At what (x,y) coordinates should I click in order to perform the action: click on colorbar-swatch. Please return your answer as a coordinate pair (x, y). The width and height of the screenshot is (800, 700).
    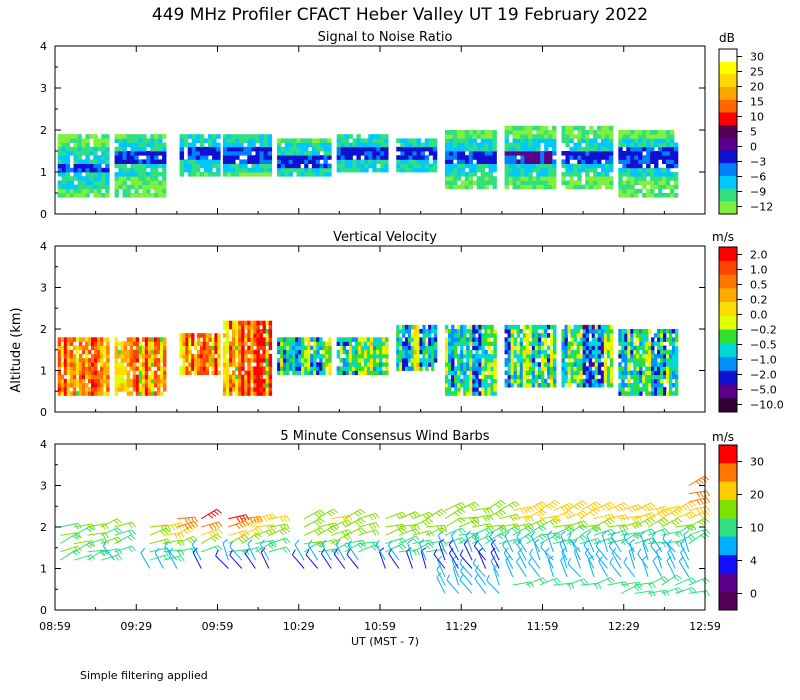
    Looking at the image, I should click on (728, 350).